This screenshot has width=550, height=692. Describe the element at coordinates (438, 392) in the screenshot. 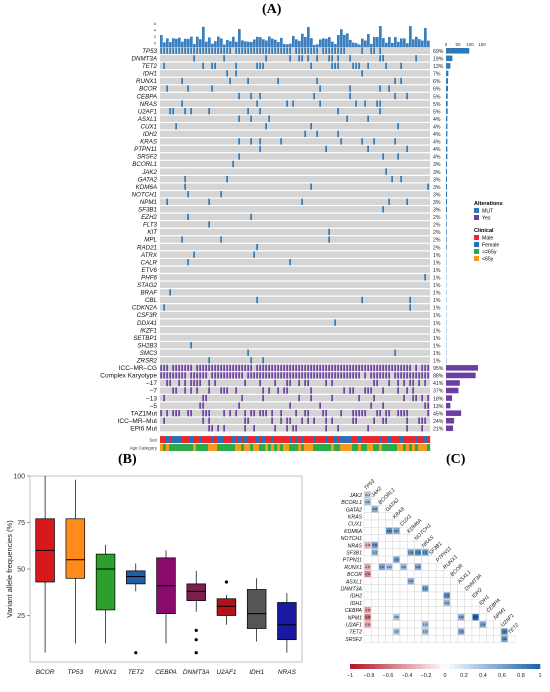

I see `row-percent: 37%` at that location.